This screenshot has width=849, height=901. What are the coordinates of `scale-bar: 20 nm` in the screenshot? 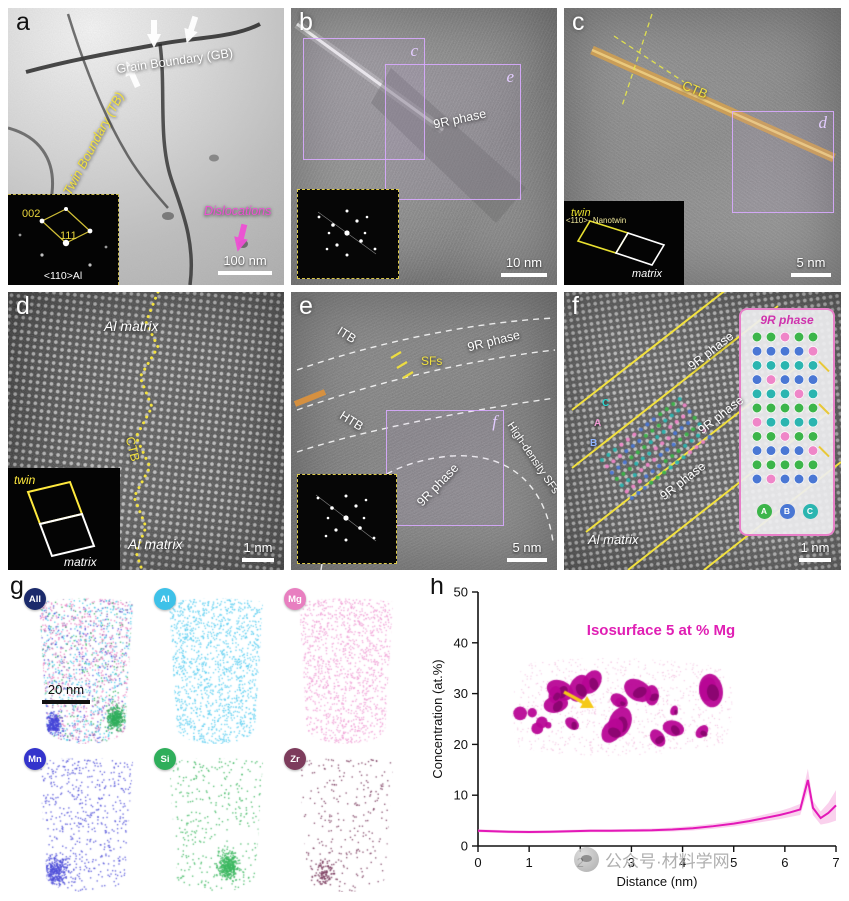 It's located at (66, 693).